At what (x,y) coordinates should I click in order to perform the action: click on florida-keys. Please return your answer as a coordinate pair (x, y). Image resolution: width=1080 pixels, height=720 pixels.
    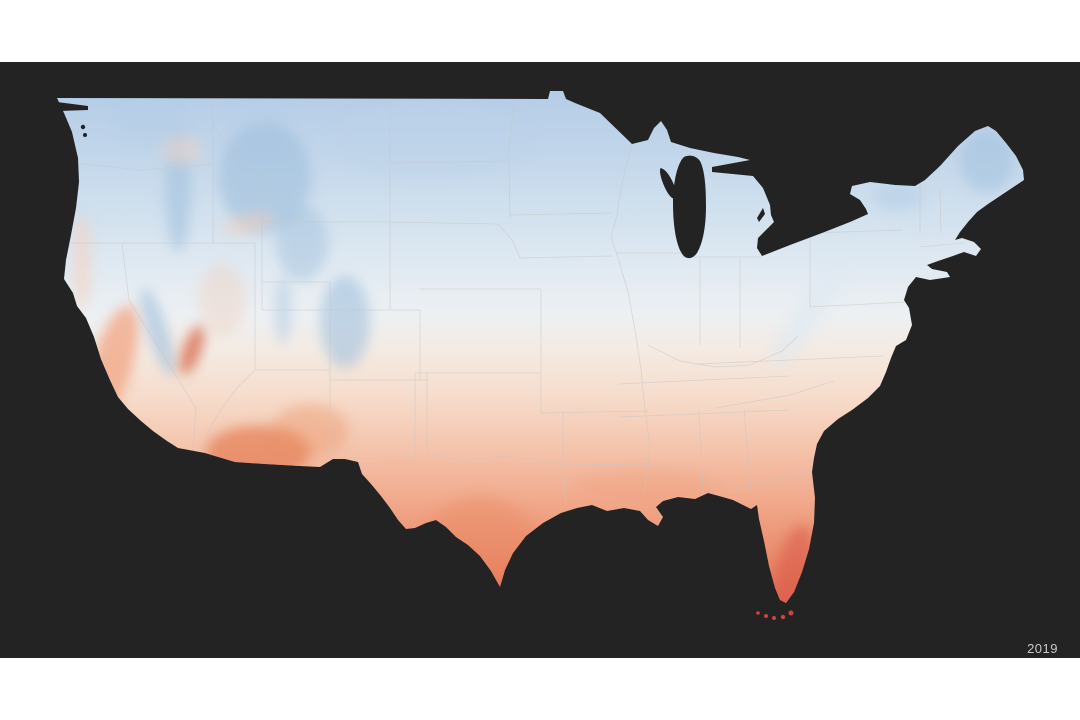
    Looking at the image, I should click on (775, 615).